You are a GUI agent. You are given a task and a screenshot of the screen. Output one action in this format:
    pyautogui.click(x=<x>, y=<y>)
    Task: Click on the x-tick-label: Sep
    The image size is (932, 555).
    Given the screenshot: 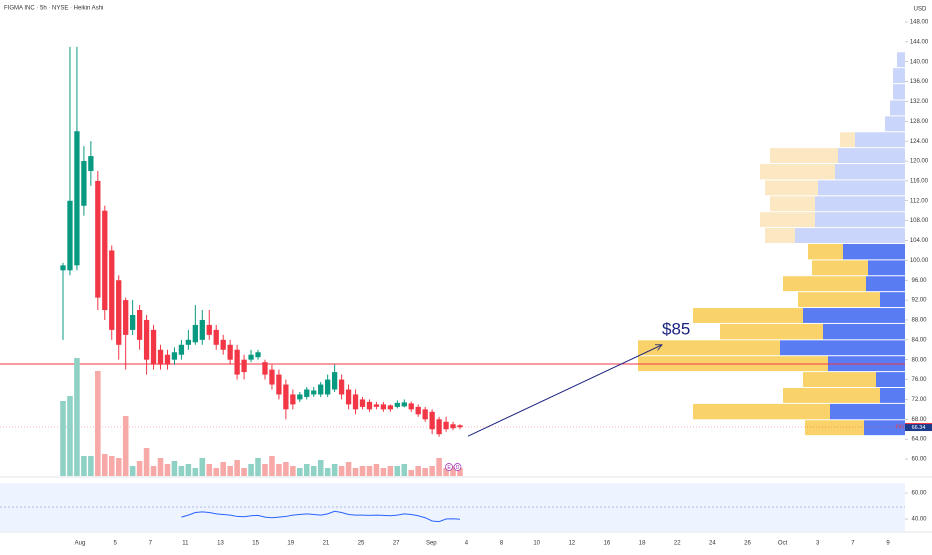 What is the action you would take?
    pyautogui.click(x=431, y=544)
    